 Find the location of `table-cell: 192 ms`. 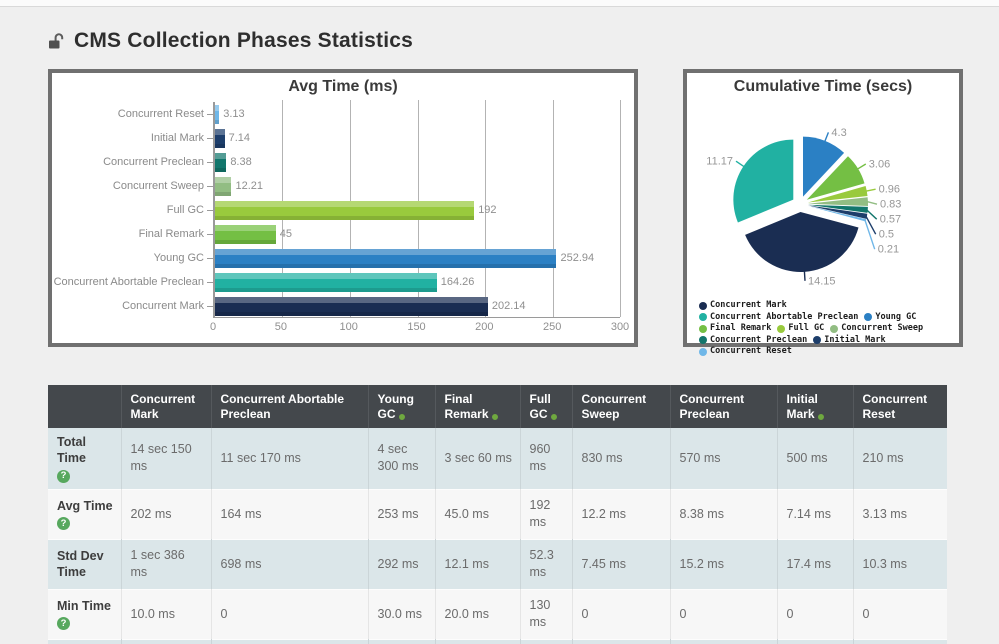

table-cell: 192 ms is located at coordinates (545, 514).